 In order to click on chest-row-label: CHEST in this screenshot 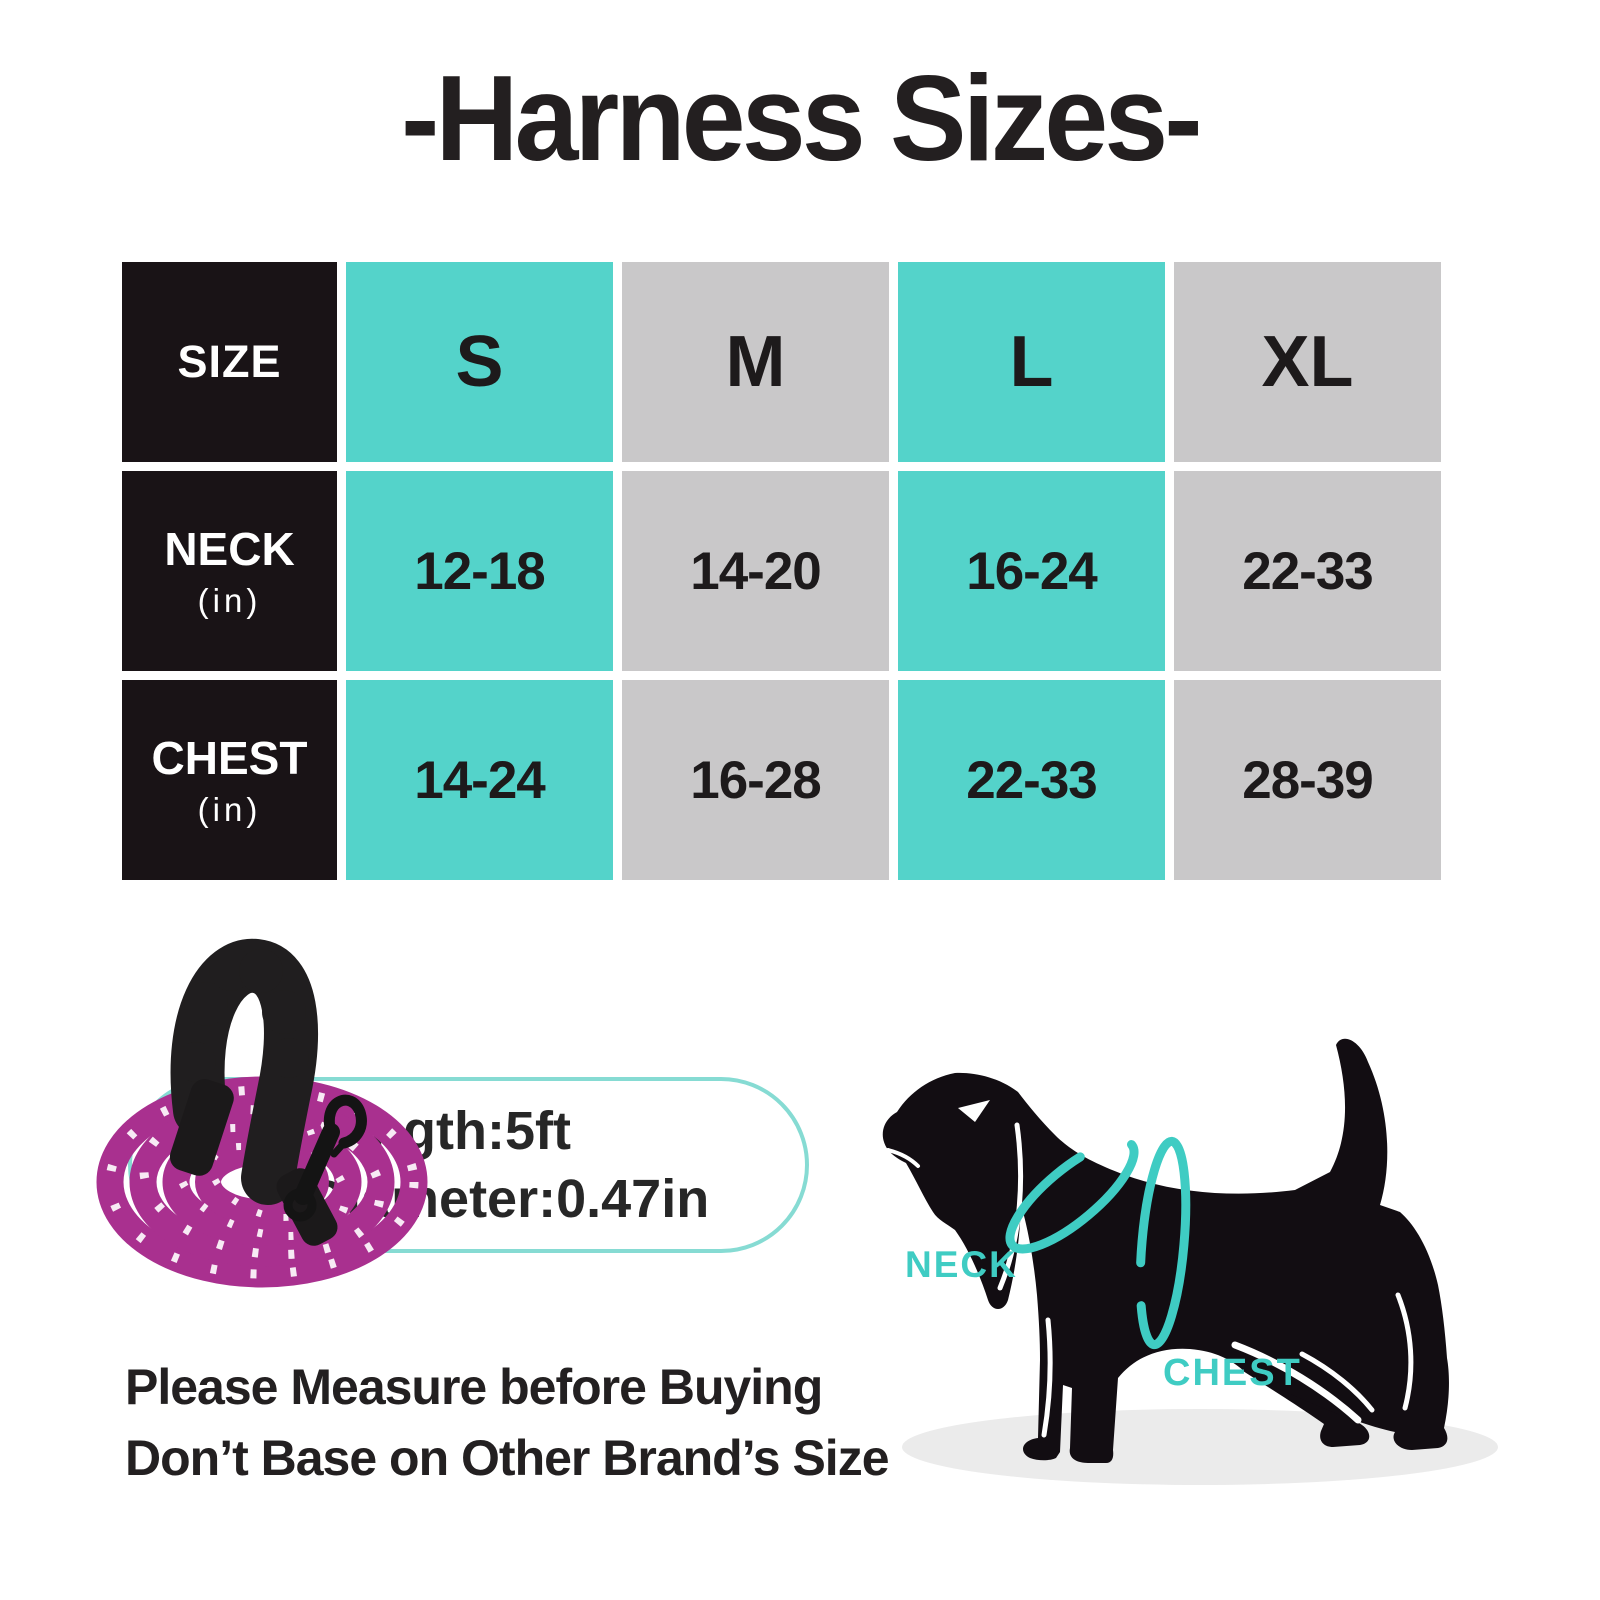, I will do `click(229, 758)`.